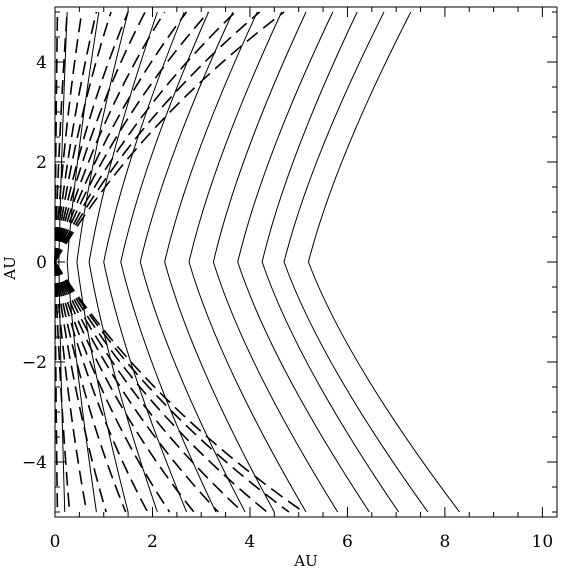  Describe the element at coordinates (41, 163) in the screenshot. I see `y-tick-label: 2` at that location.